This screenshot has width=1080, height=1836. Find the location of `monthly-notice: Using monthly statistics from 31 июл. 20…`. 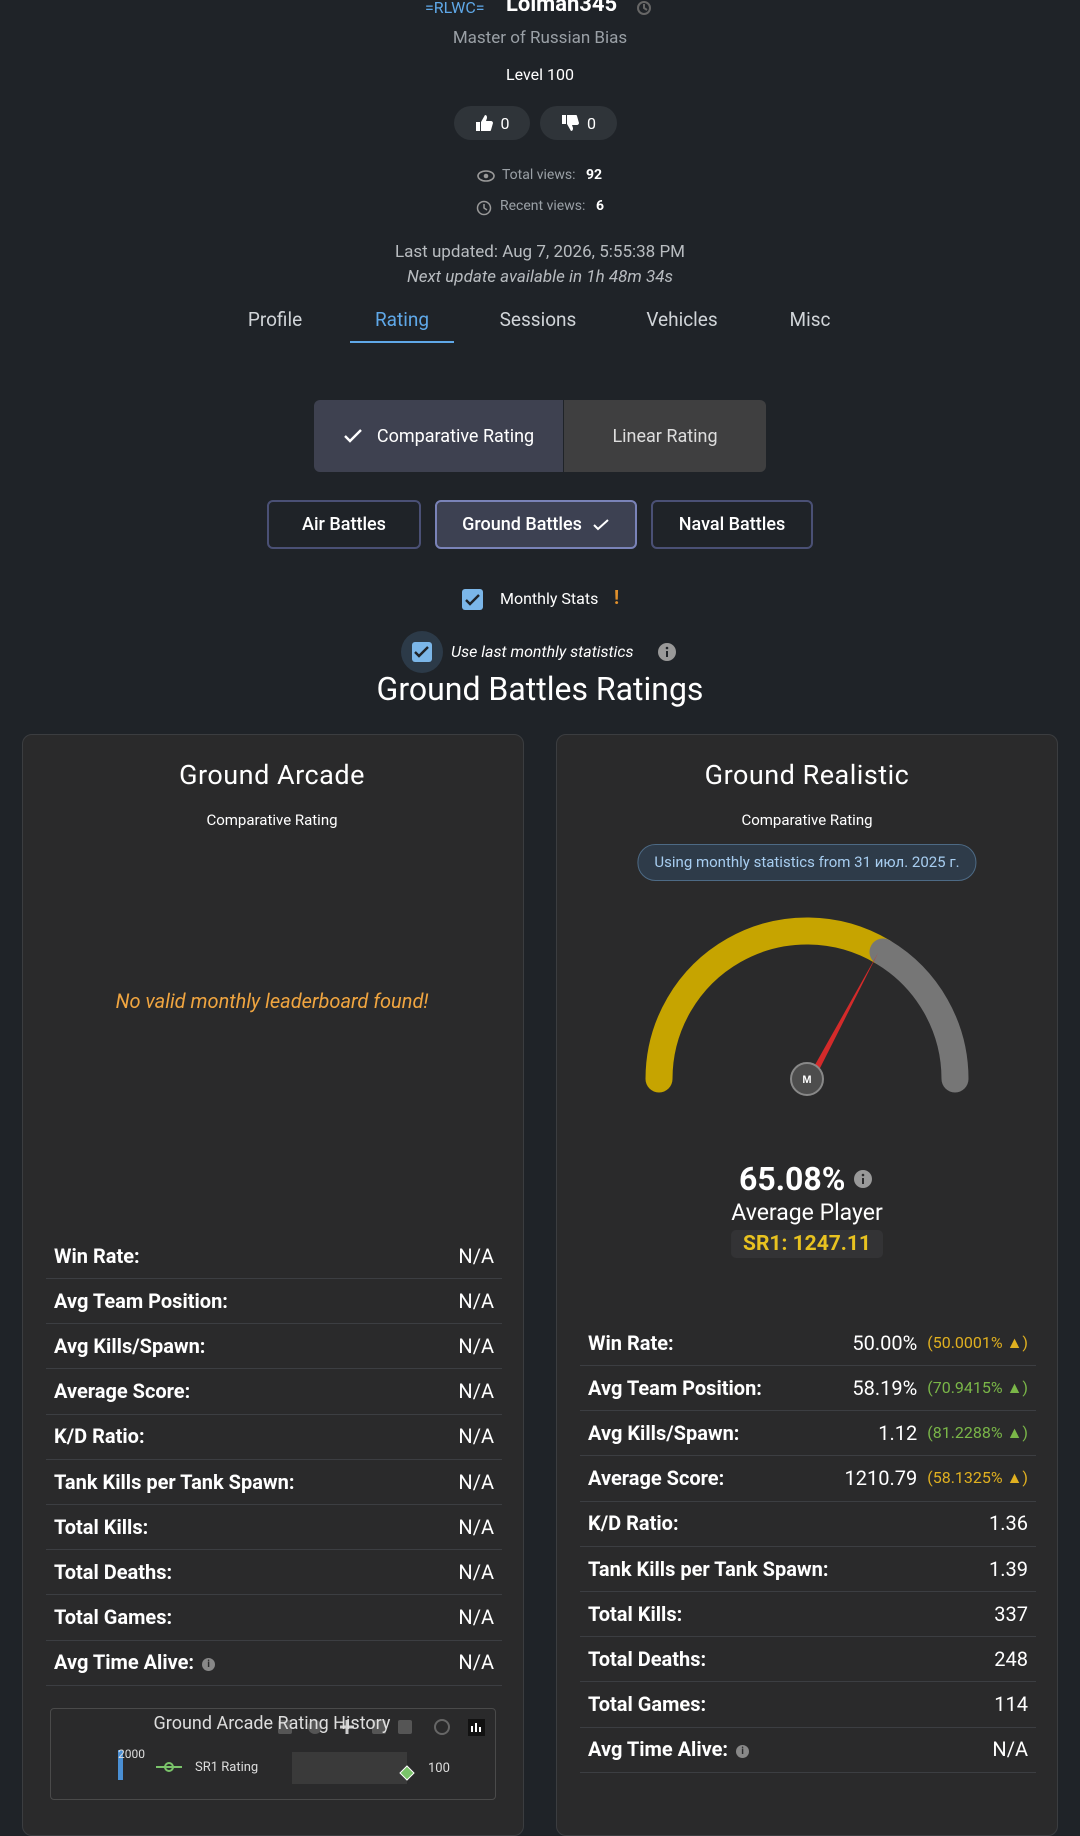

monthly-notice: Using monthly statistics from 31 июл. 20… is located at coordinates (807, 862).